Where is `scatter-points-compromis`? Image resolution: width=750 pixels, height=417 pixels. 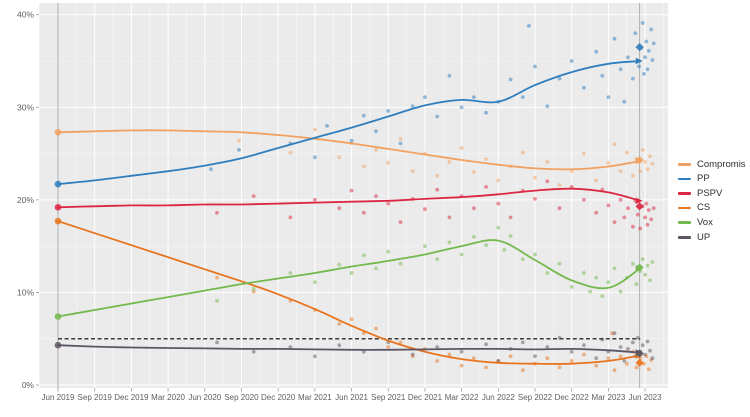 scatter-points-compromis is located at coordinates (446, 157).